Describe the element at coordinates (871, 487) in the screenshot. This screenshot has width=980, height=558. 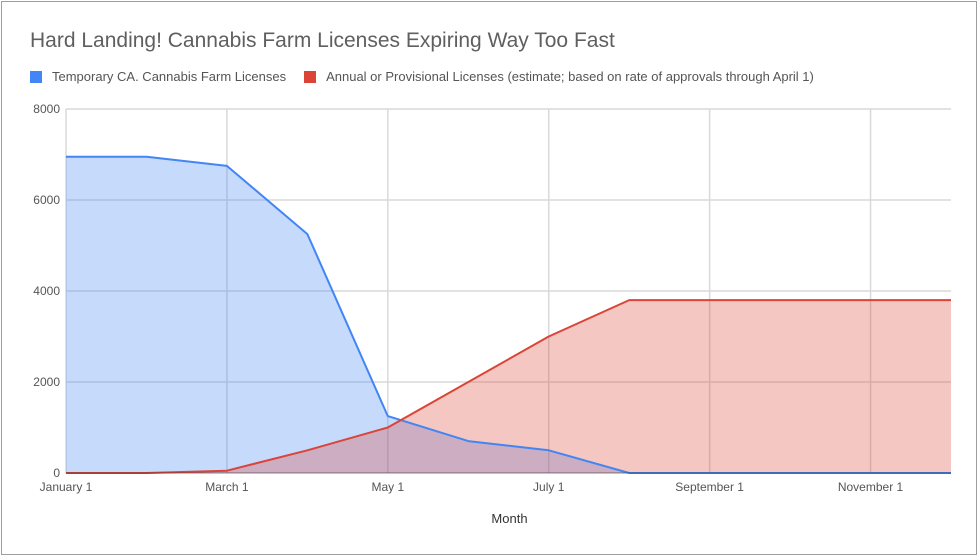
I see `x-tick-label: November 1` at that location.